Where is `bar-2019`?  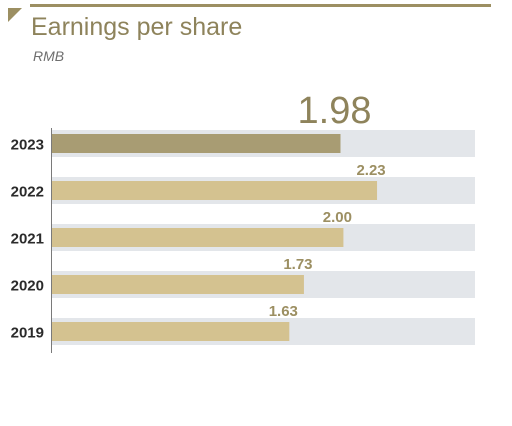 bar-2019 is located at coordinates (170, 331).